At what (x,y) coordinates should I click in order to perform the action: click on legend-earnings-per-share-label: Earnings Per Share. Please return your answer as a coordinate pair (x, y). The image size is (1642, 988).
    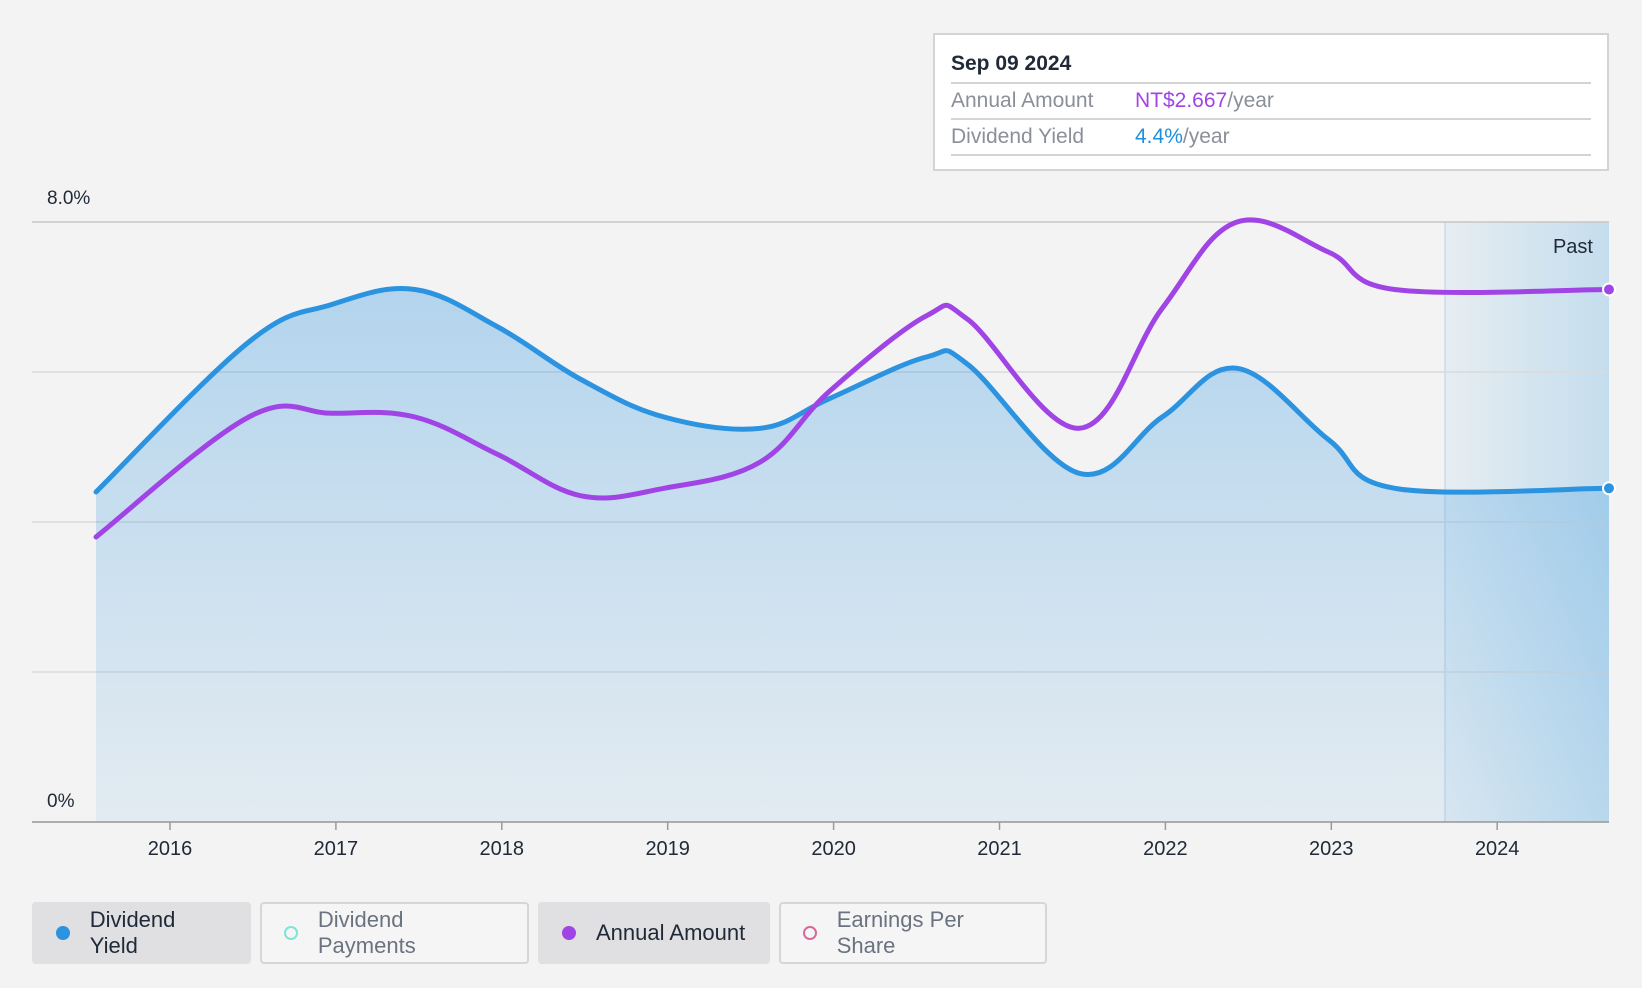
    Looking at the image, I should click on (900, 932).